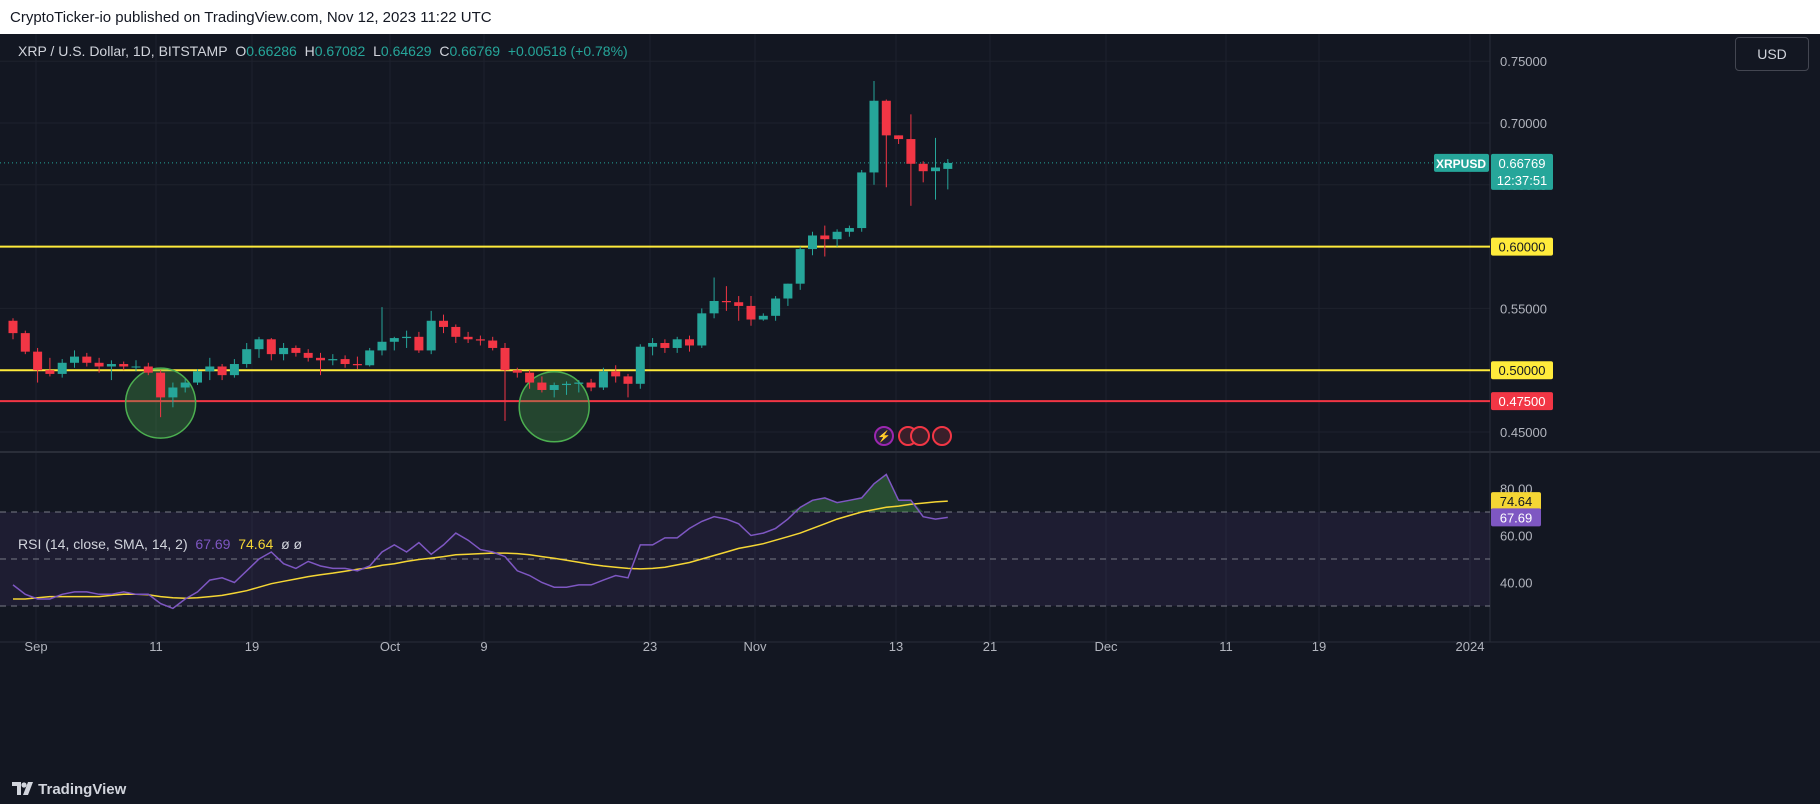  I want to click on last-price-label: 0.66769, so click(1522, 163).